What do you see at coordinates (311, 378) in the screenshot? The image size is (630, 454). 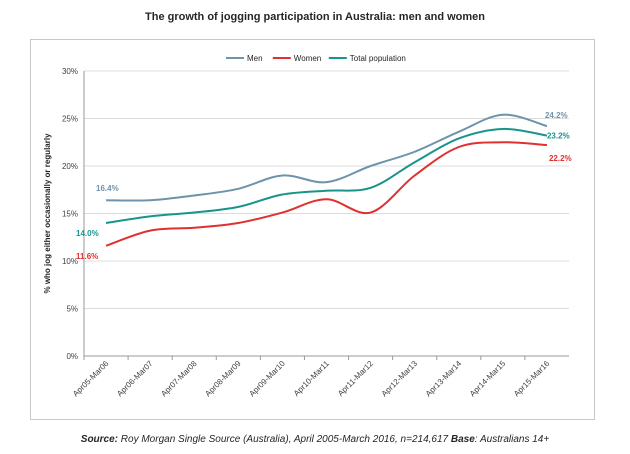 I see `x-tick-label: Apr10-Mar11` at bounding box center [311, 378].